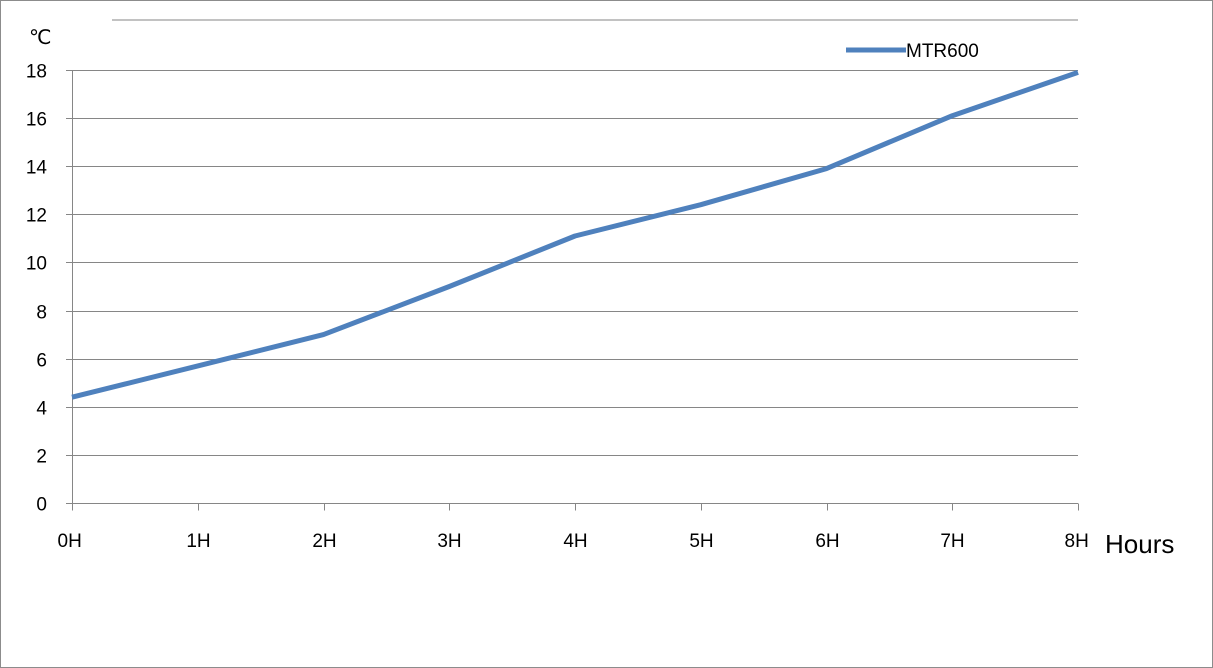  I want to click on y-tick-label-0: 0, so click(41, 505).